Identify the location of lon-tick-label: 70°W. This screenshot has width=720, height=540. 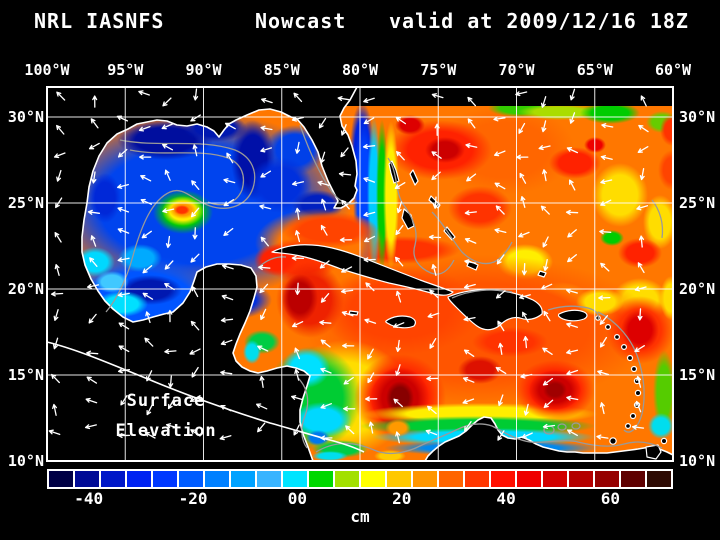
(516, 70).